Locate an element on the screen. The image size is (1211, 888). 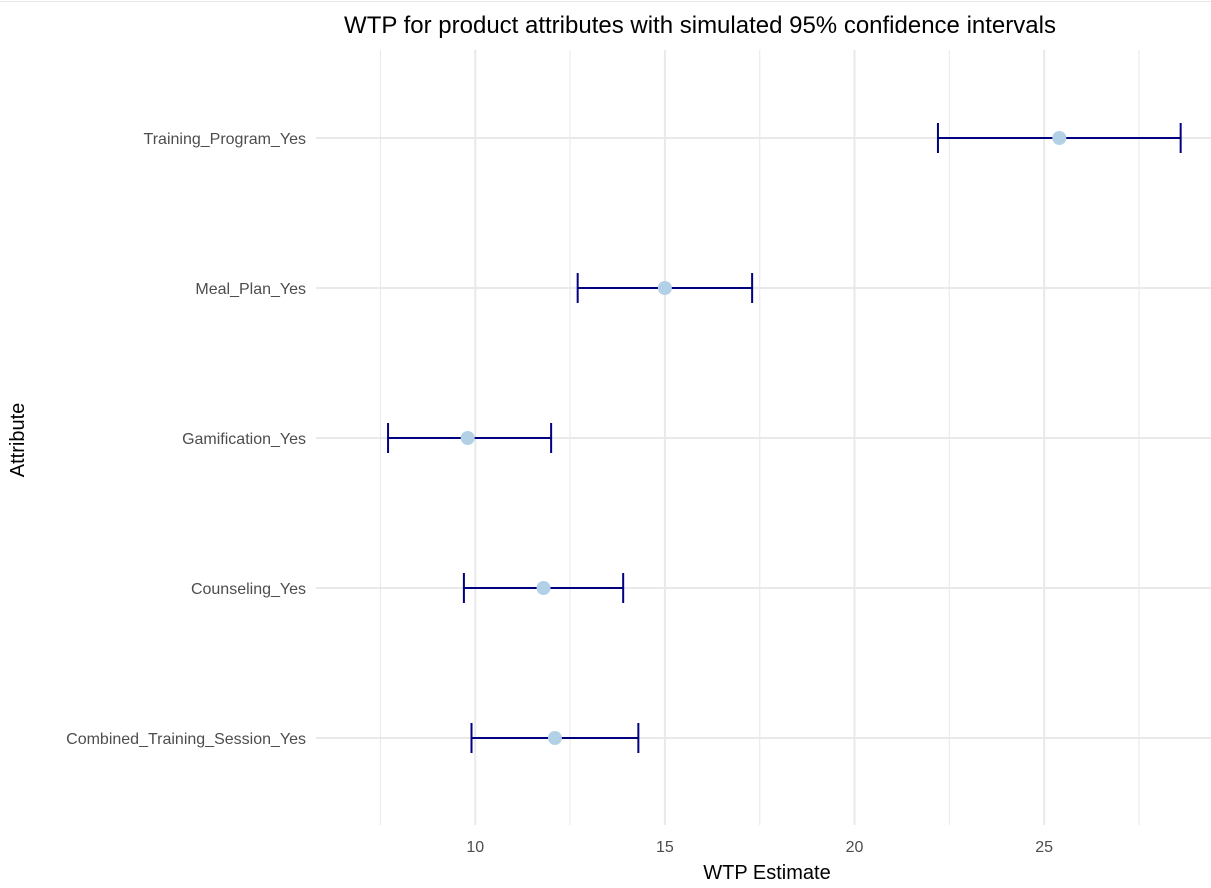
top-border-line is located at coordinates (605, 1).